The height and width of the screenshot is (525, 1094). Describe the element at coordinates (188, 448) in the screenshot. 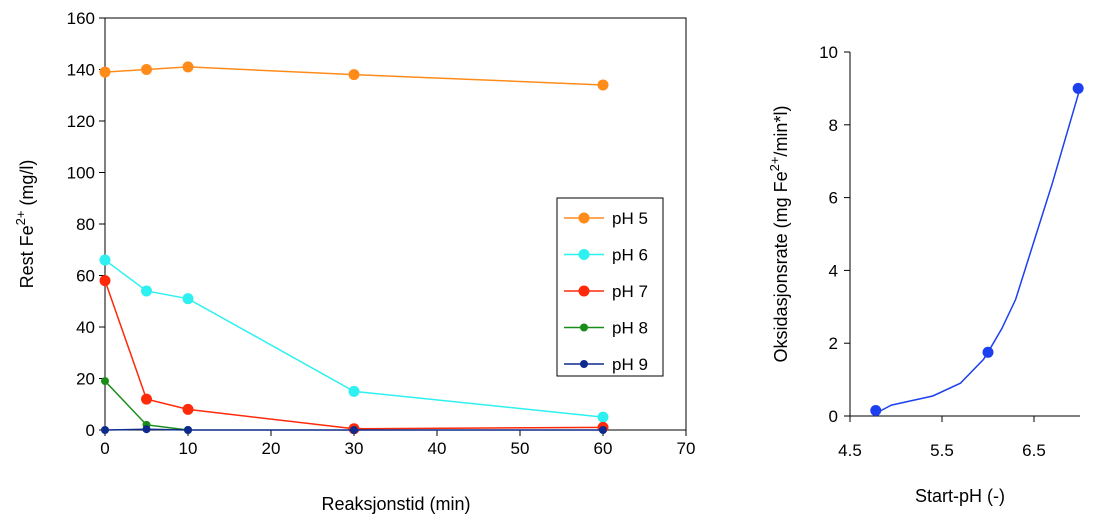

I see `left-x-tick-label: 10` at that location.